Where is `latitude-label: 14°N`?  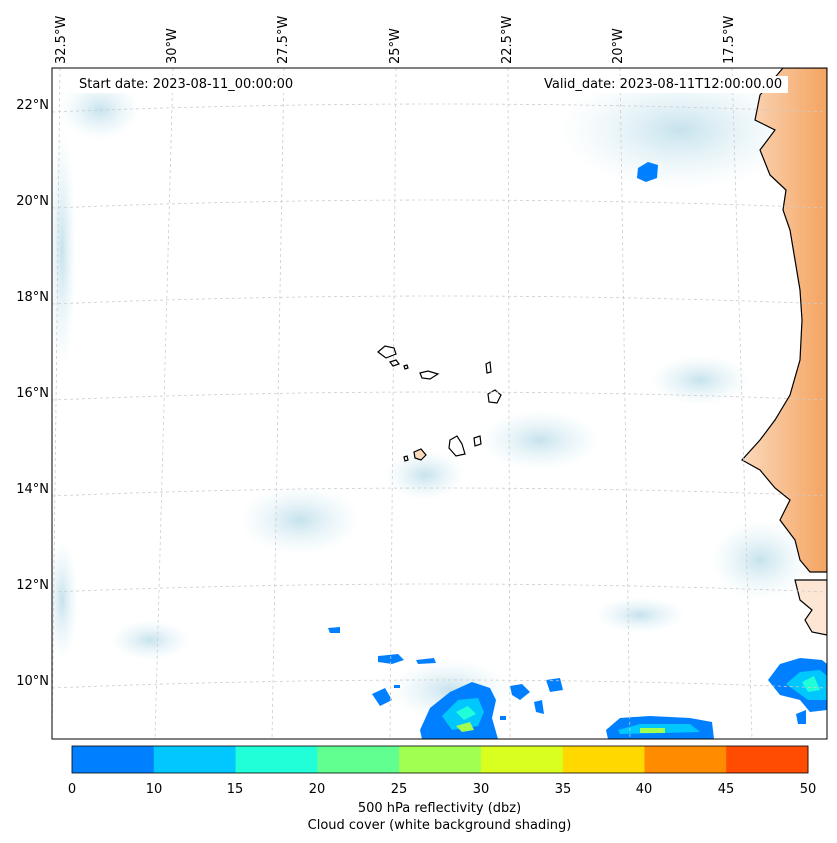
latitude-label: 14°N is located at coordinates (32, 489).